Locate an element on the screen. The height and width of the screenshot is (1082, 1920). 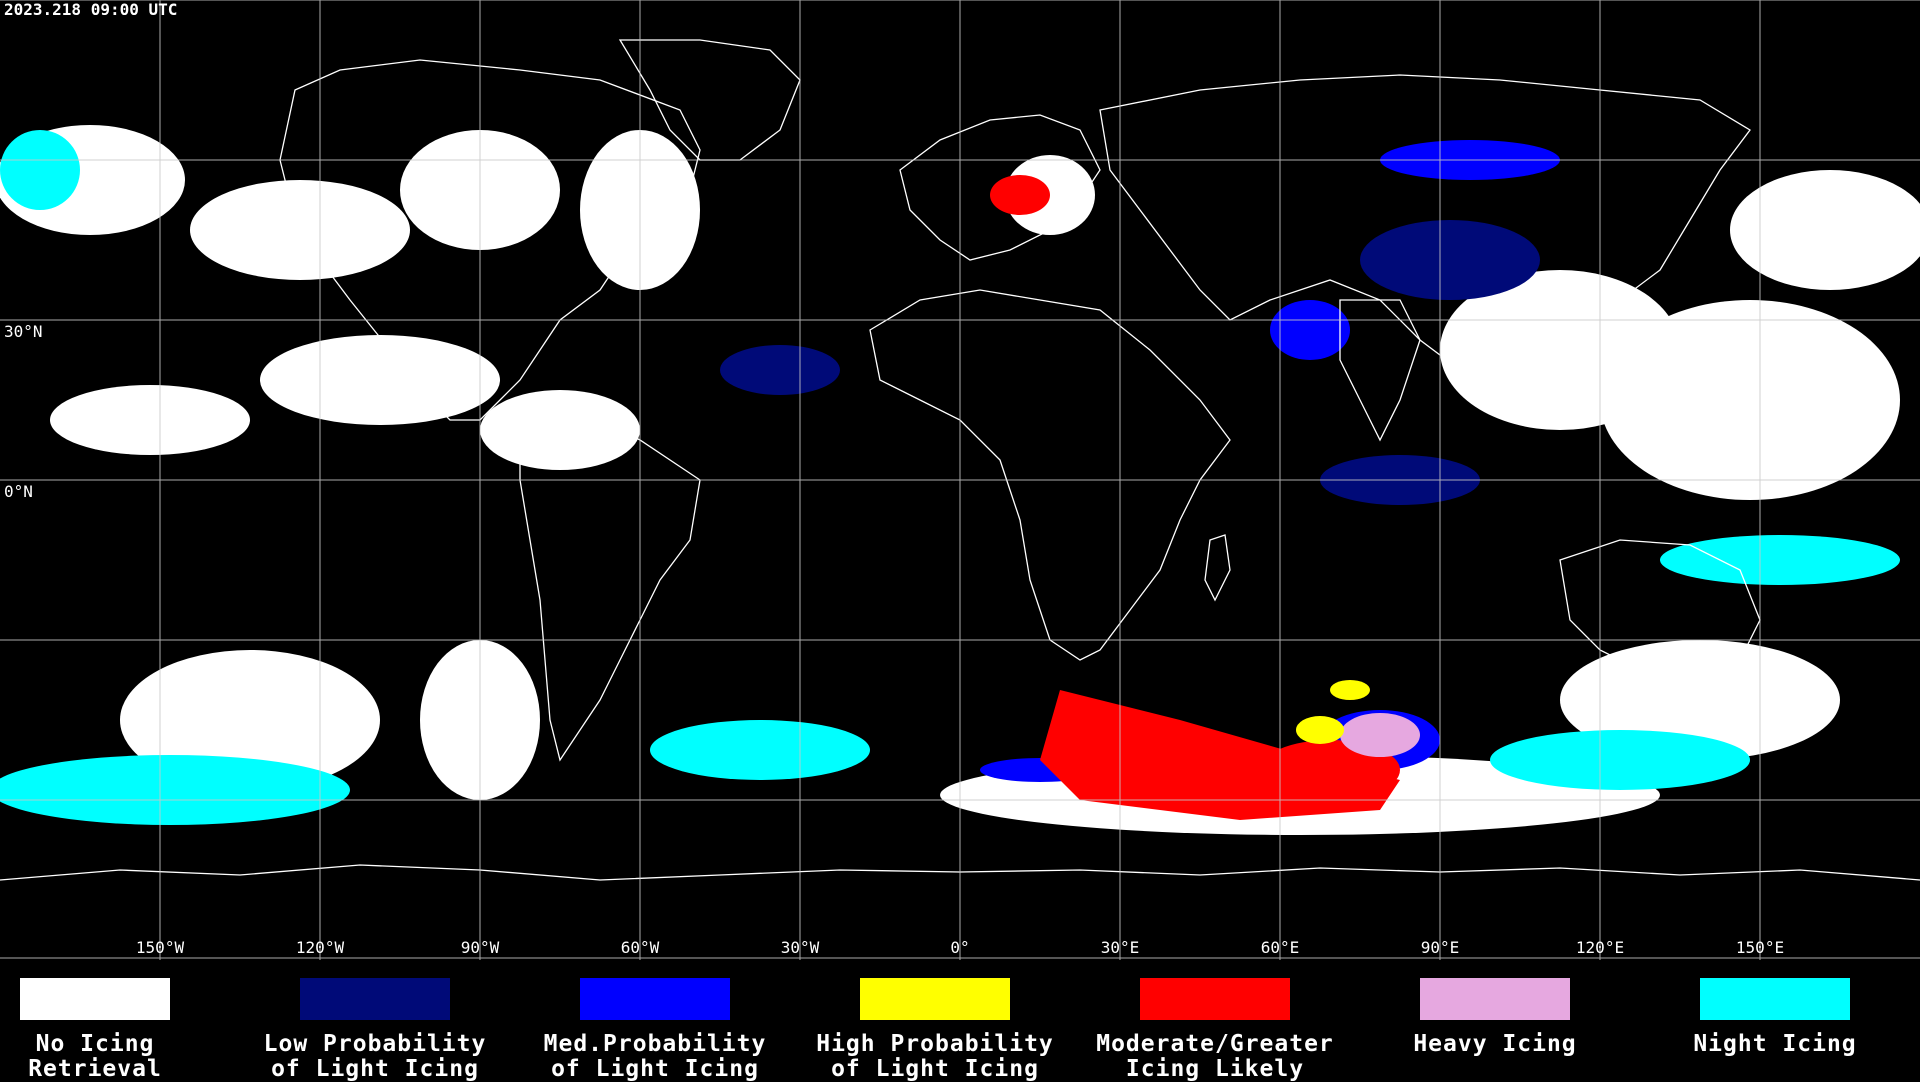
moderate-icing-fields is located at coordinates (1195, 497).